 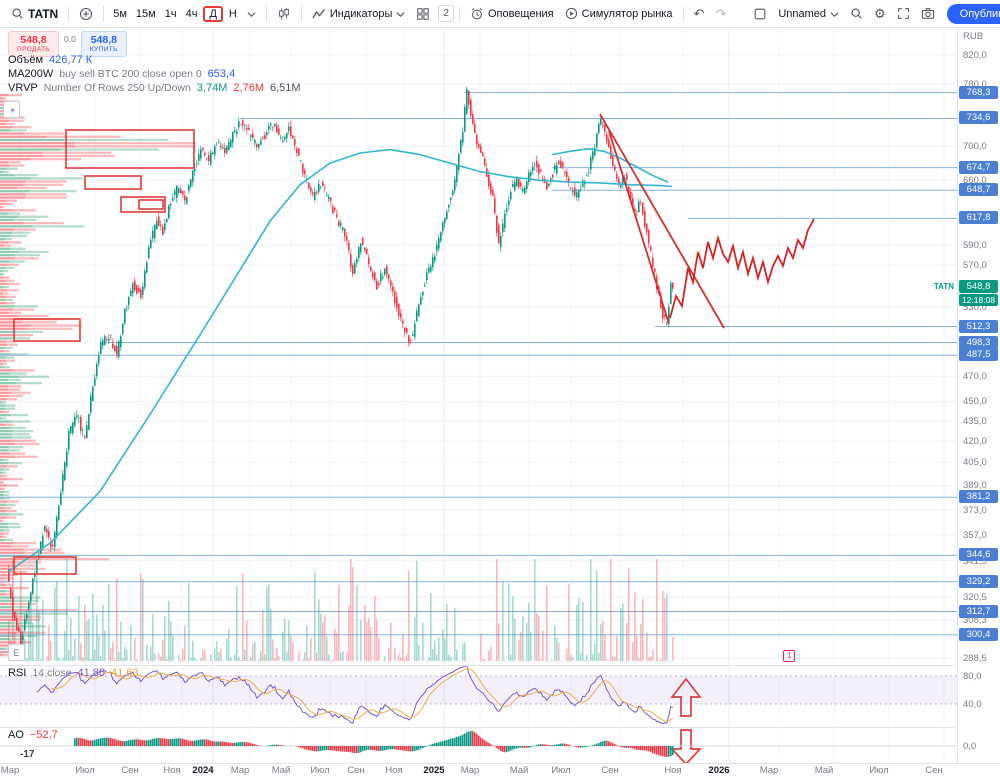 I want to click on layout-grid-button, so click(x=423, y=14).